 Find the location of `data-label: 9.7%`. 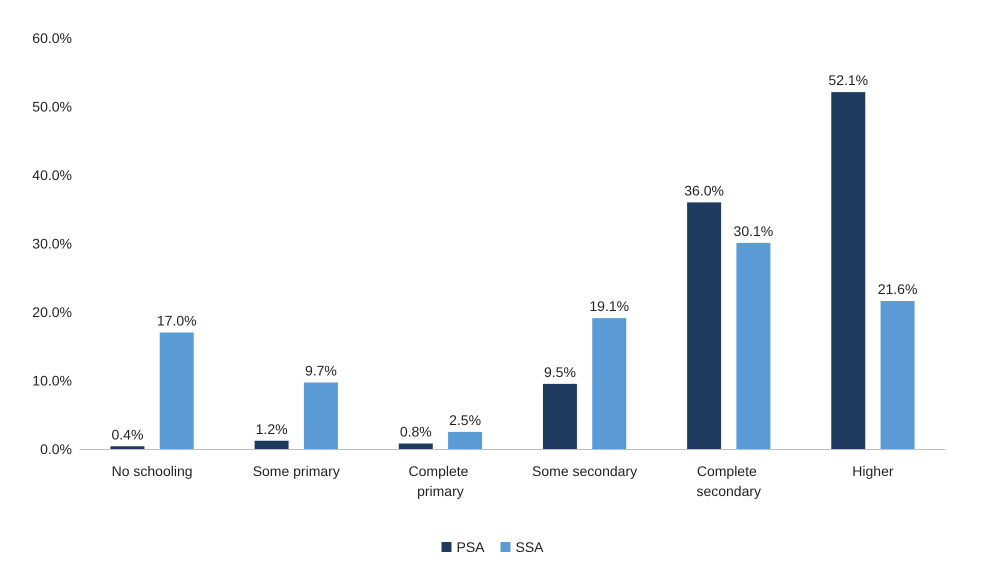

data-label: 9.7% is located at coordinates (320, 370).